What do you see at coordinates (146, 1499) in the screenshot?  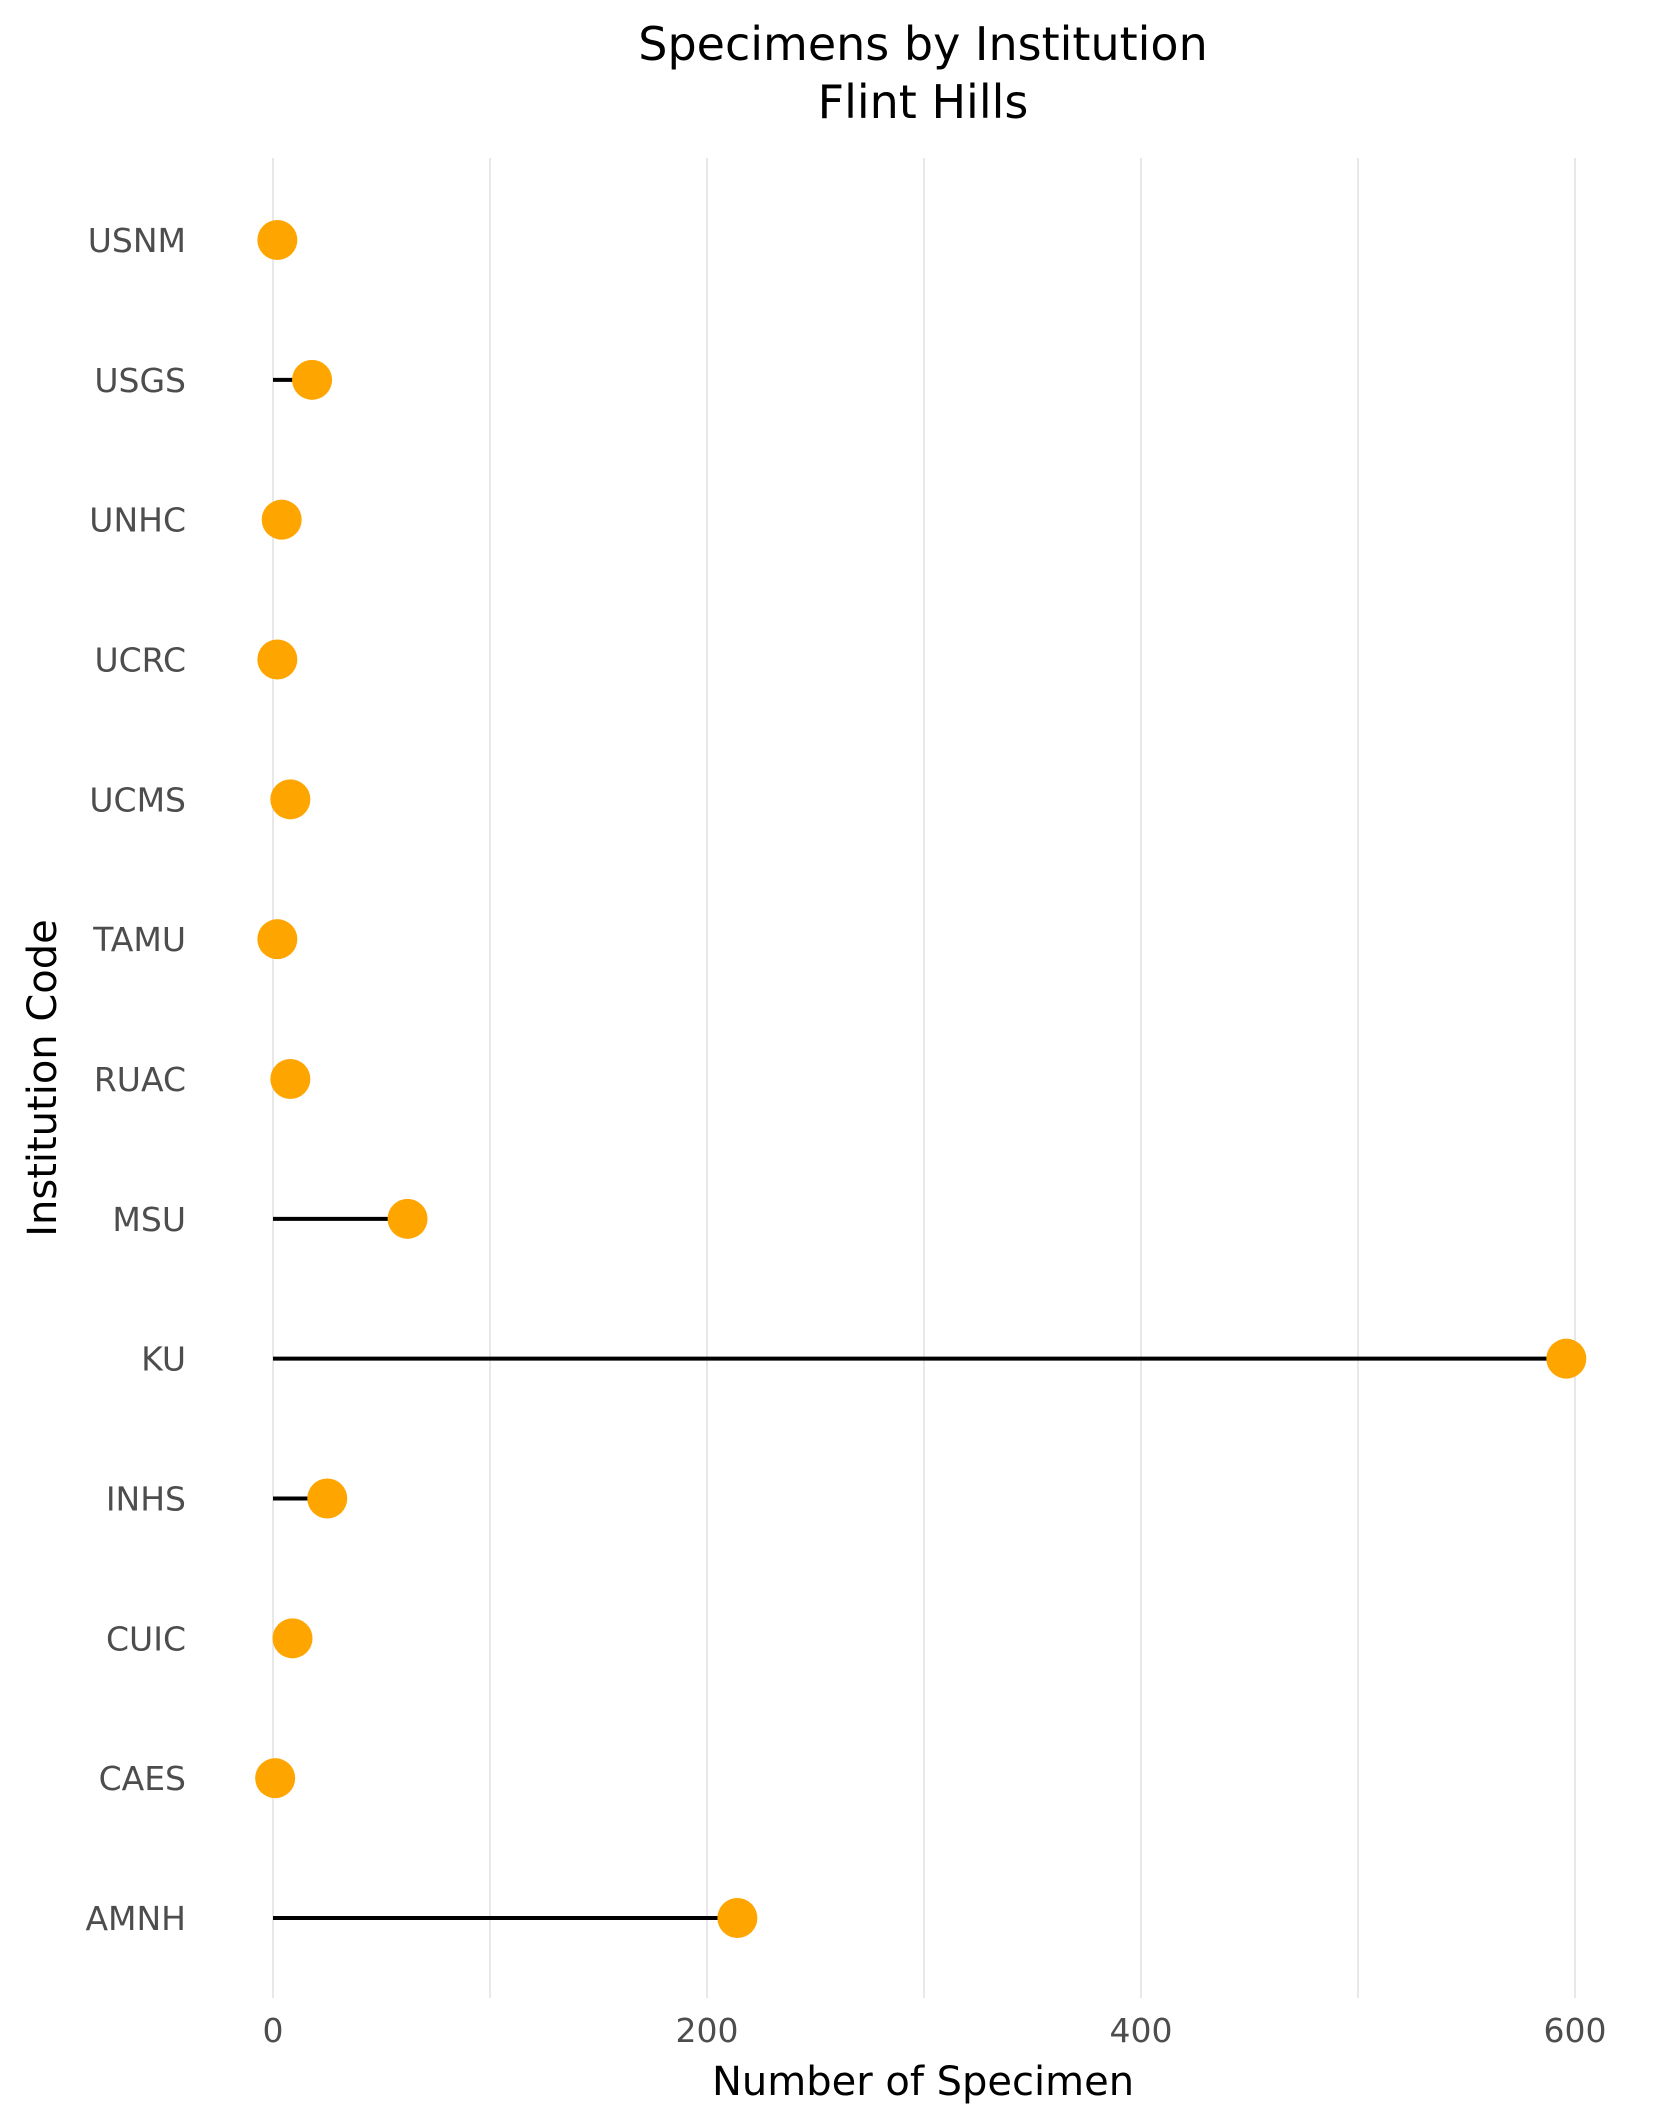 I see `y-tick-label-inhs: INHS` at bounding box center [146, 1499].